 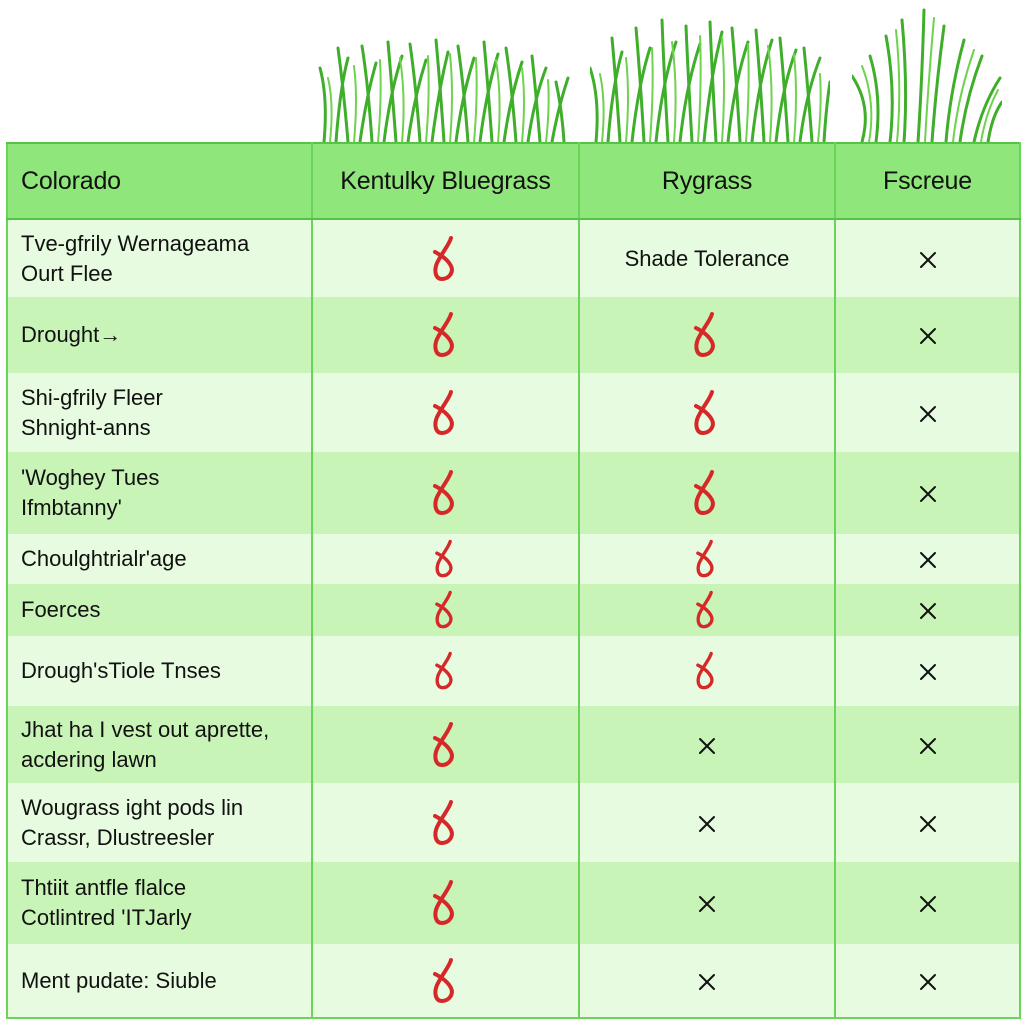 I want to click on feature-label: Tve-gfrily Wernageama Ourt Flee, so click(x=159, y=258).